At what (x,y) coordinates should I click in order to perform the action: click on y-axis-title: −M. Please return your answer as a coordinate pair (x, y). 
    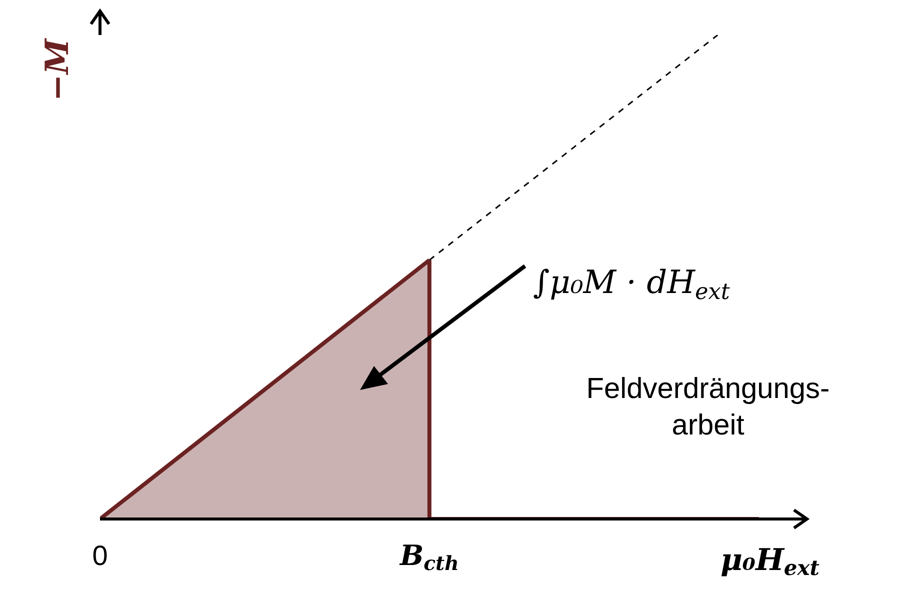
    Looking at the image, I should click on (57, 69).